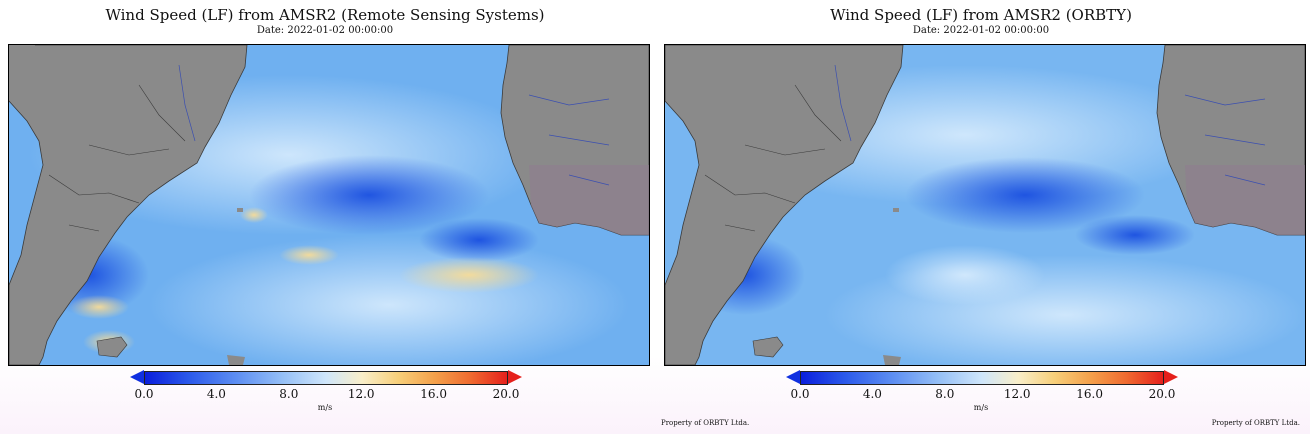  I want to click on wind-field-light, so click(965, 275).